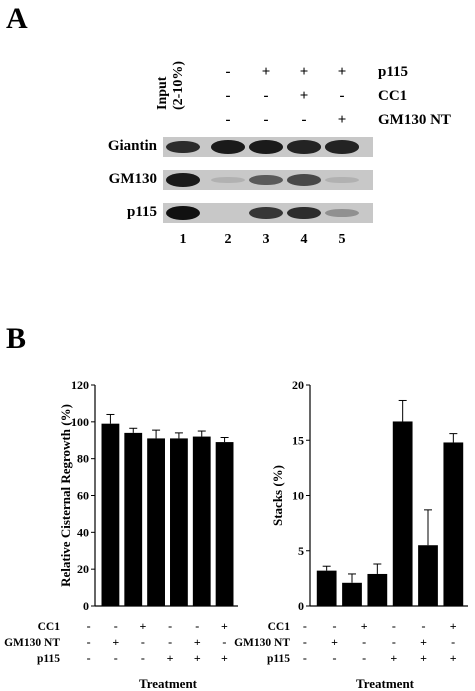 The width and height of the screenshot is (475, 691). What do you see at coordinates (301, 551) in the screenshot?
I see `y-tick-label: 5` at bounding box center [301, 551].